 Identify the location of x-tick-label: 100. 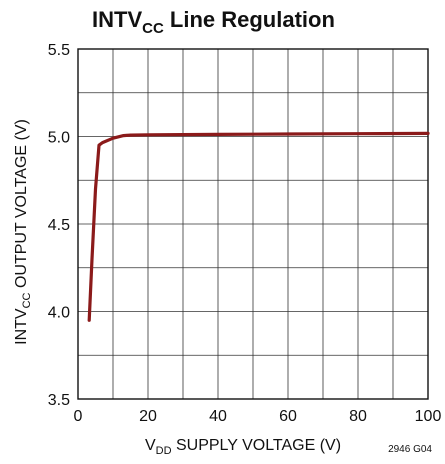
(428, 416).